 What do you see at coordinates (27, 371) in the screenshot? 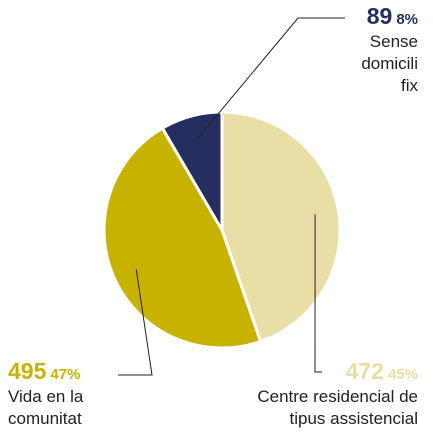
I see `value-label: 495` at bounding box center [27, 371].